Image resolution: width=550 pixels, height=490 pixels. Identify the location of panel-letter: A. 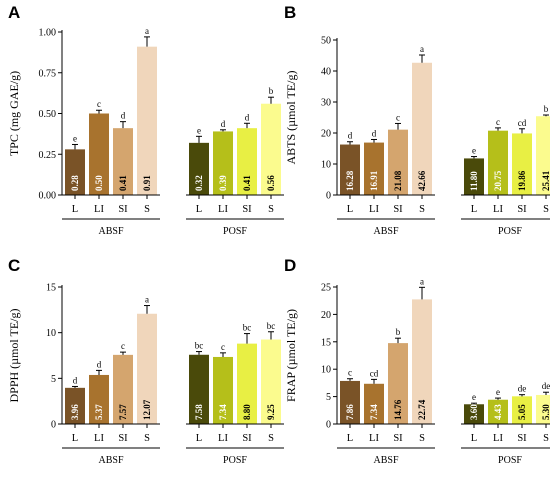
(14, 12).